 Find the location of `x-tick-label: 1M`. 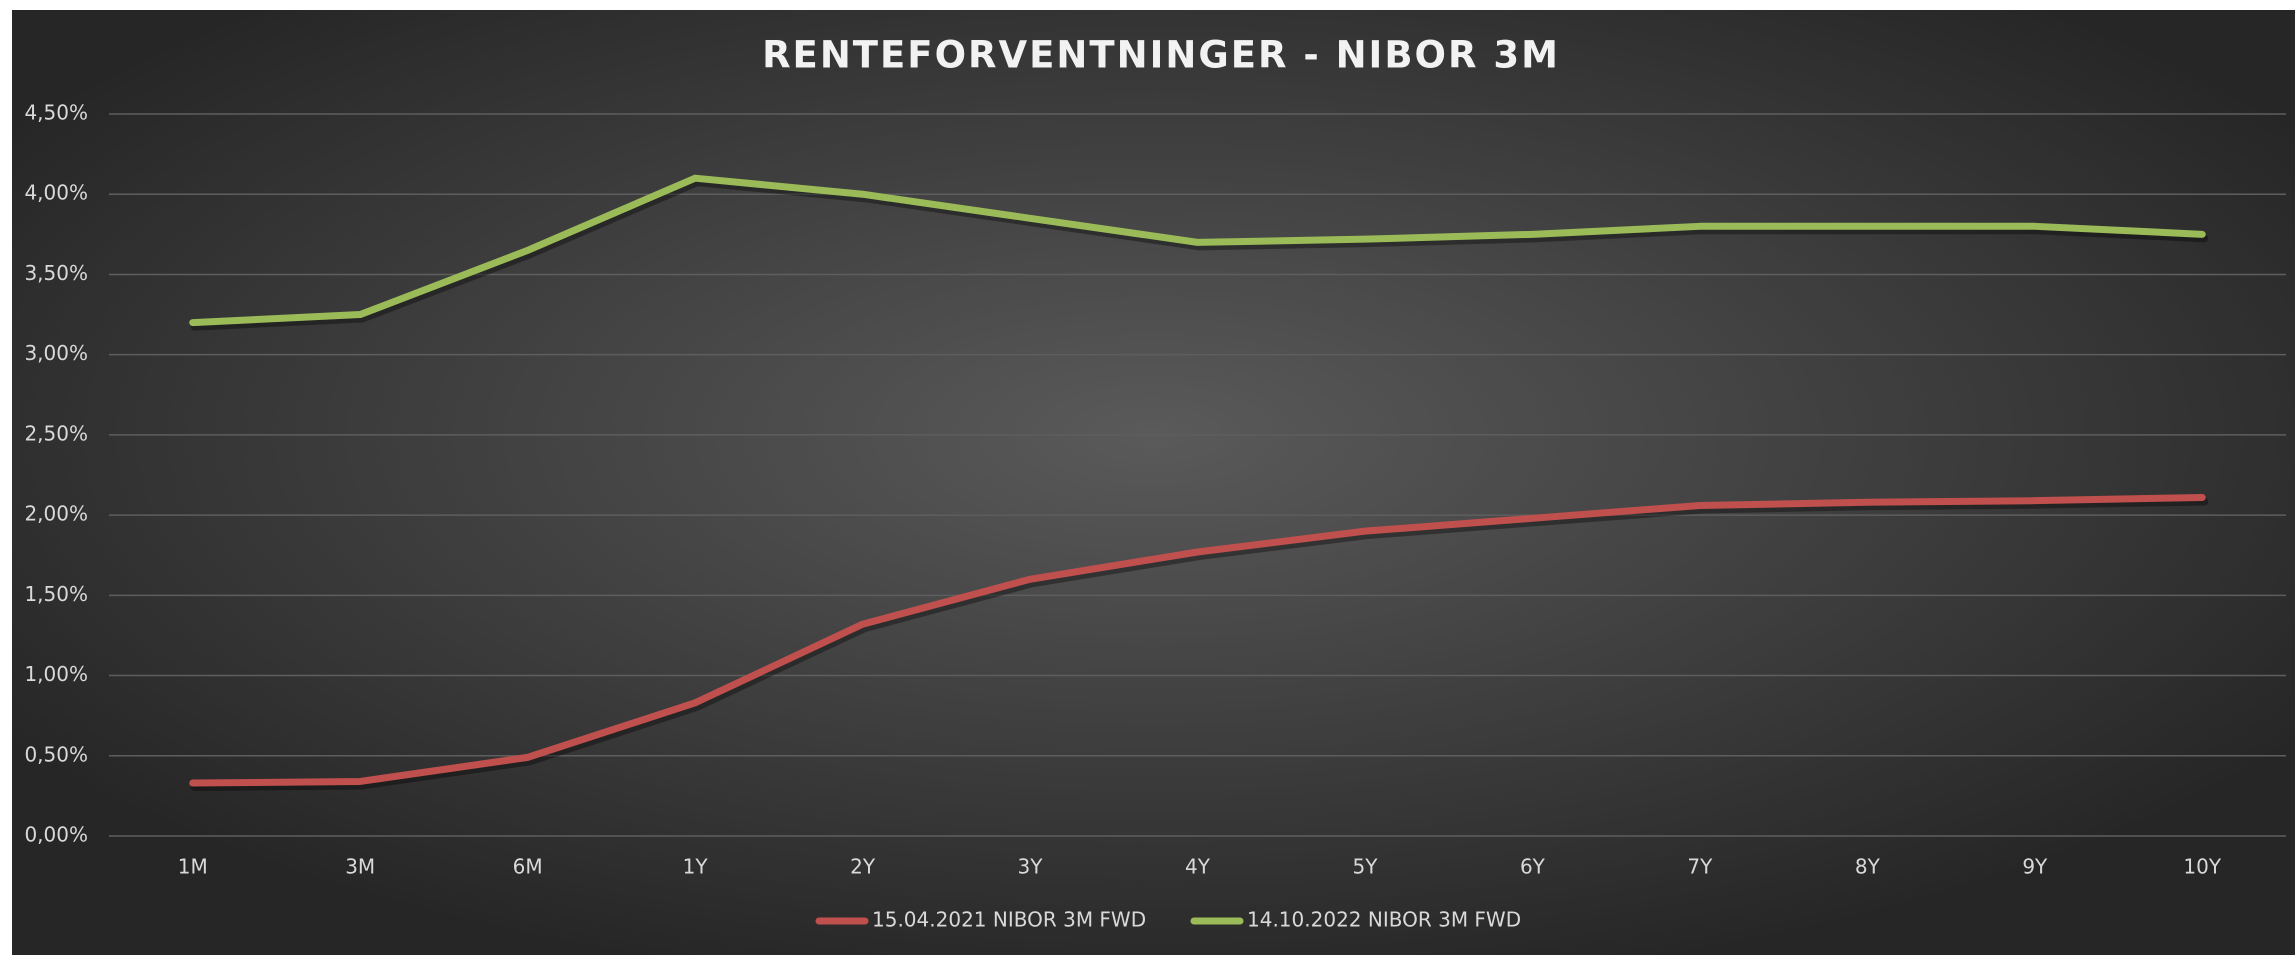

x-tick-label: 1M is located at coordinates (193, 867).